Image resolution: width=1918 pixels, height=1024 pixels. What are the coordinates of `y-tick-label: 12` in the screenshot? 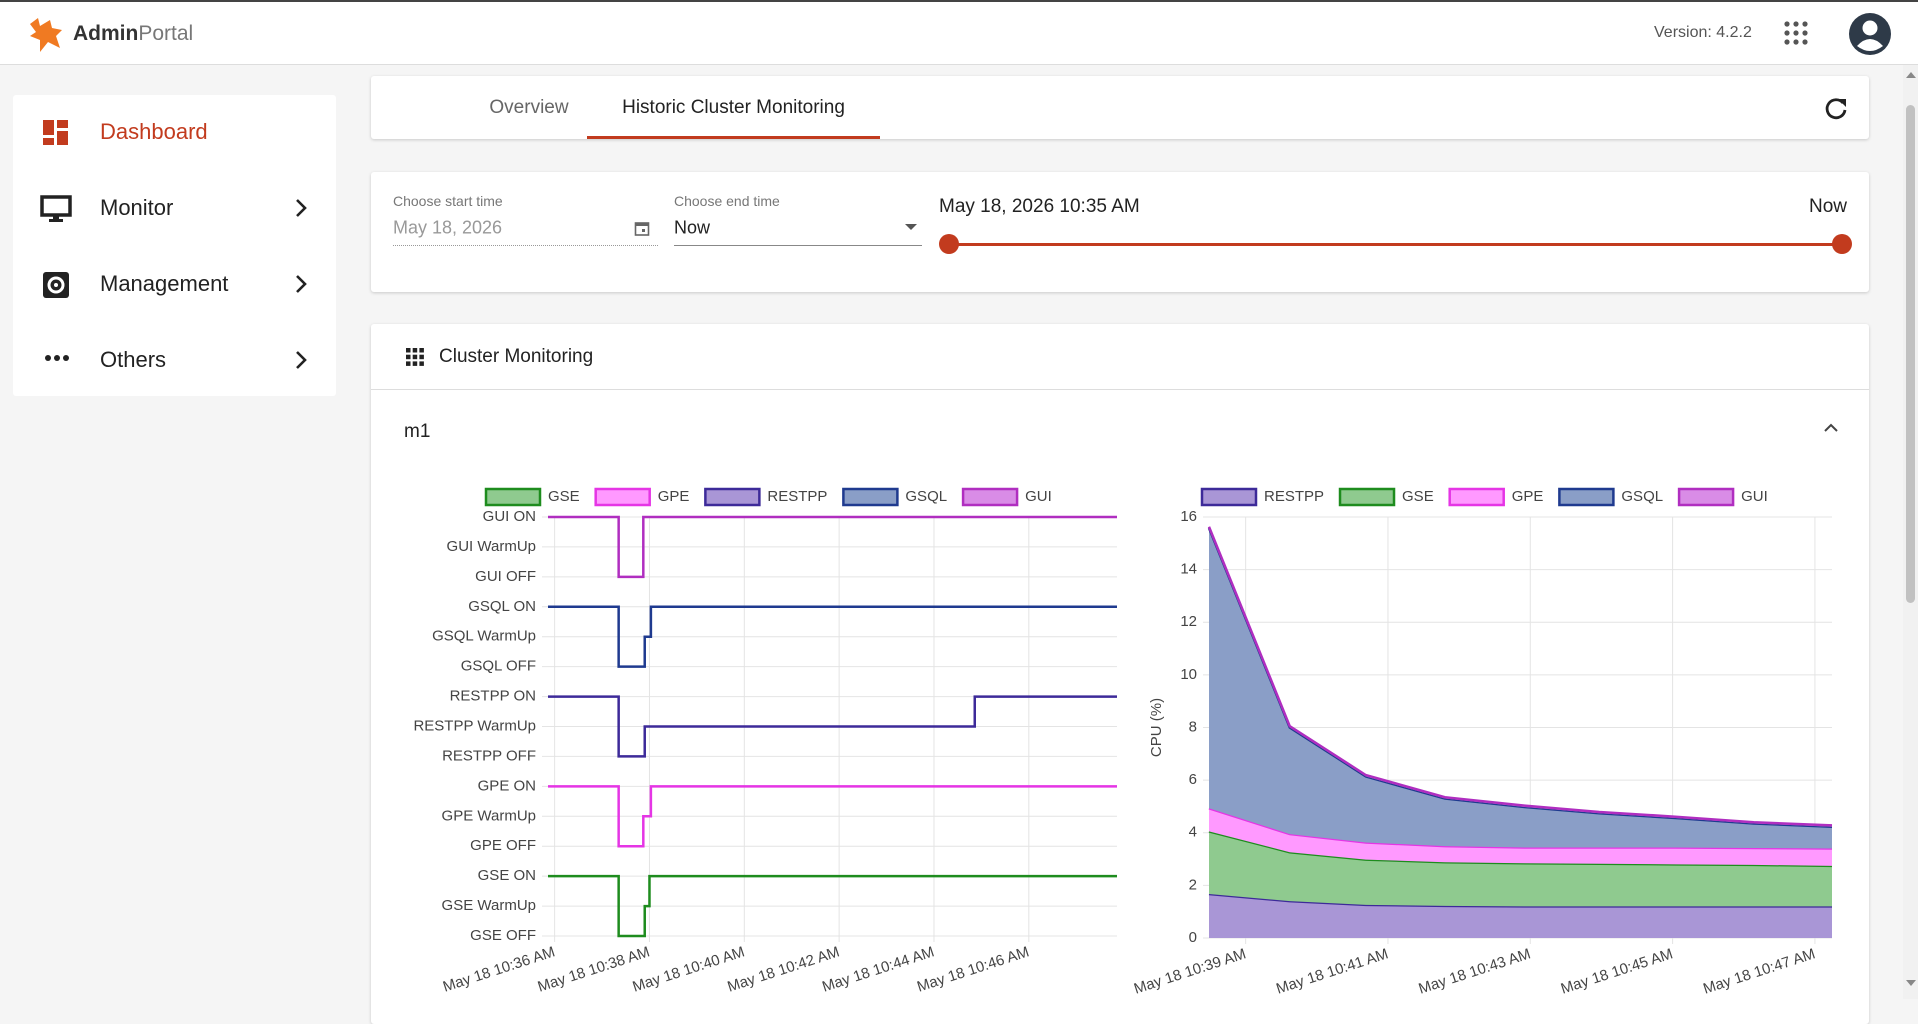 It's located at (1188, 621).